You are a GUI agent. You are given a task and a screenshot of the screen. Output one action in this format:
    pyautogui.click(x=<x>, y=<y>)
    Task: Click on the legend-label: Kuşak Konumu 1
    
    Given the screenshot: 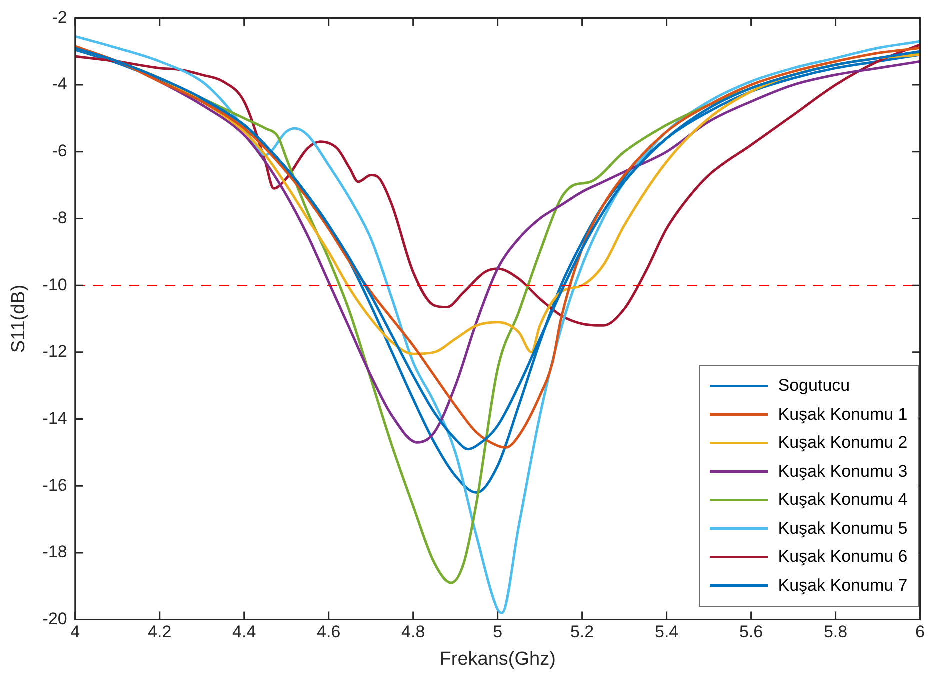 What is the action you would take?
    pyautogui.click(x=843, y=414)
    